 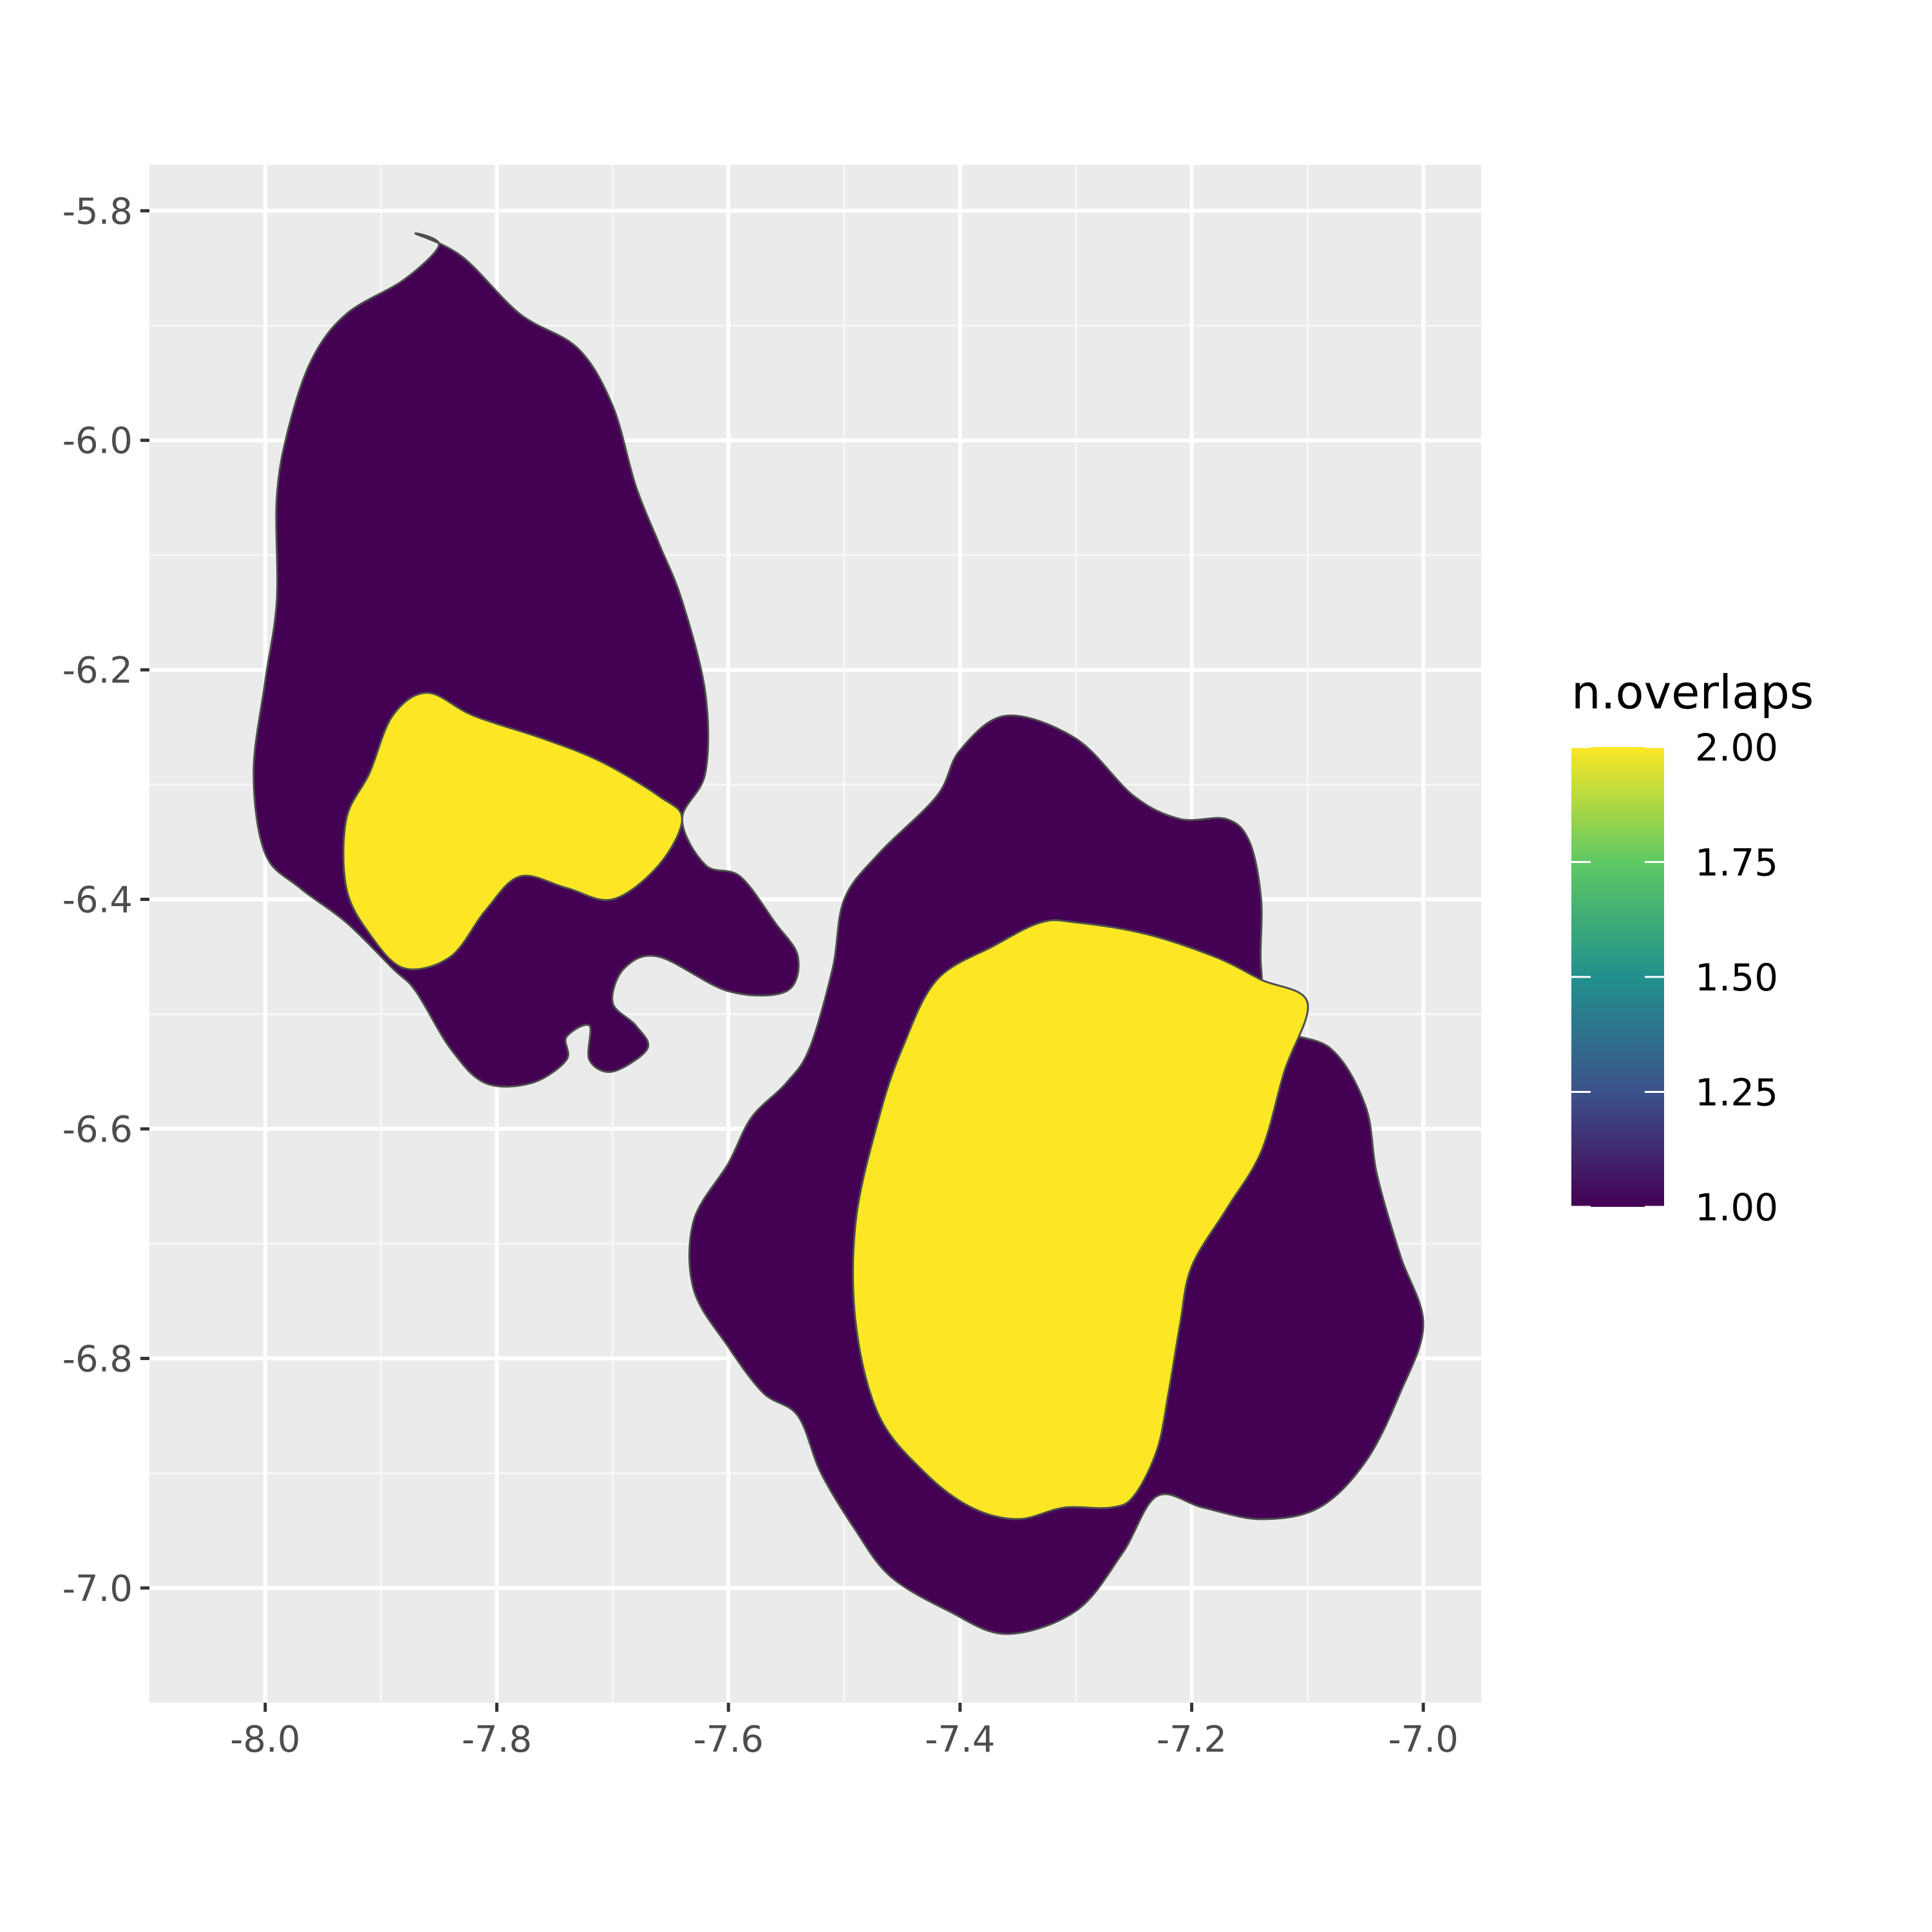 I want to click on x-tick-label: -7.2, so click(x=1192, y=1740).